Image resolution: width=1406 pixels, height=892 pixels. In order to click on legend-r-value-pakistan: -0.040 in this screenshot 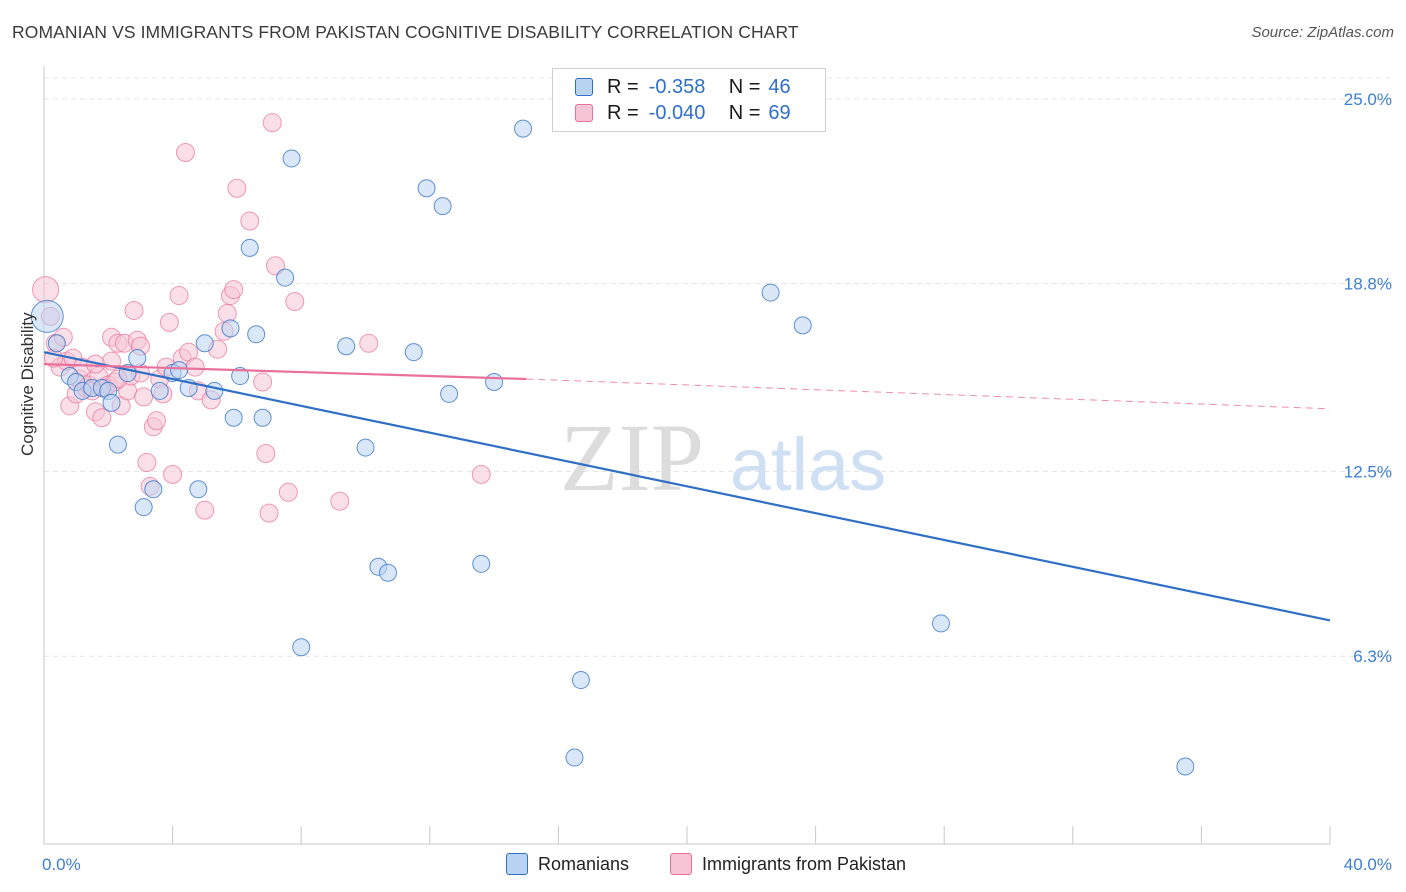, I will do `click(677, 112)`.